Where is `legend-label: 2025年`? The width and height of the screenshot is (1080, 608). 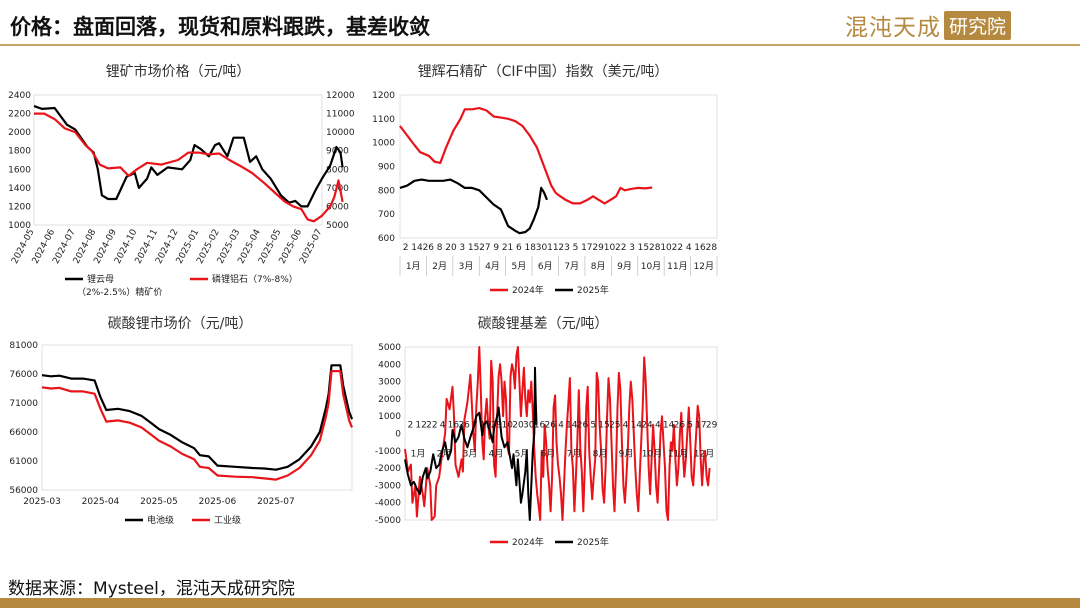
legend-label: 2025年 is located at coordinates (593, 290).